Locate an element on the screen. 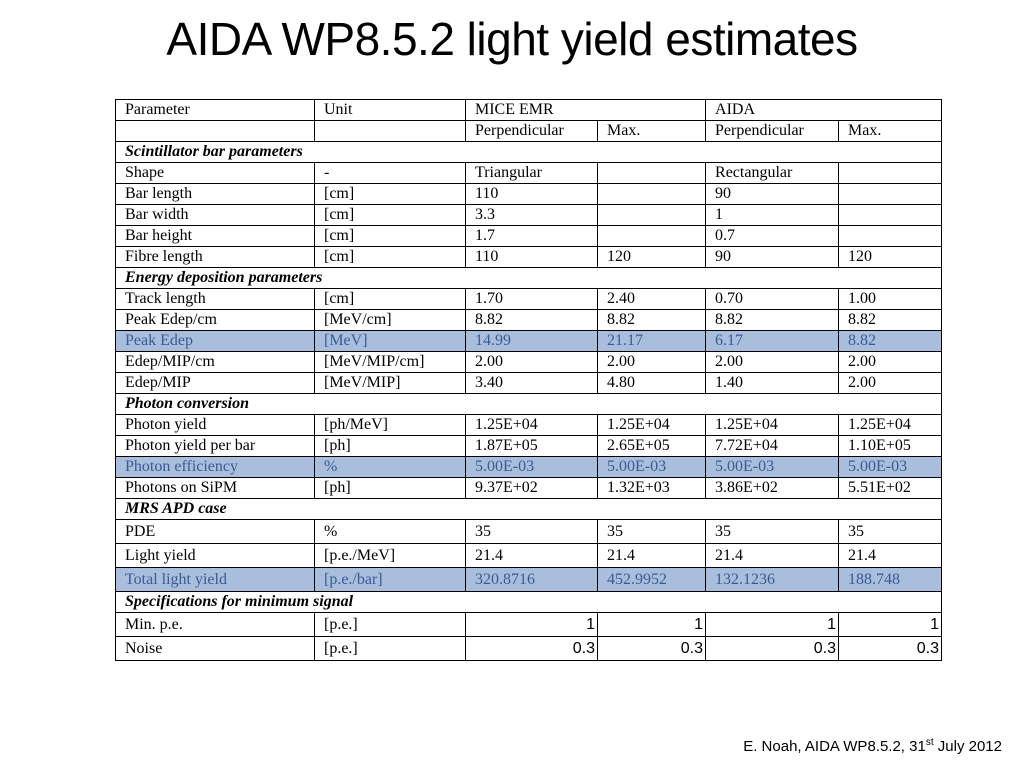  table-row: Edep/MIP [MeV/MIP] 3.40 4.80 1.40 2.00 is located at coordinates (529, 383).